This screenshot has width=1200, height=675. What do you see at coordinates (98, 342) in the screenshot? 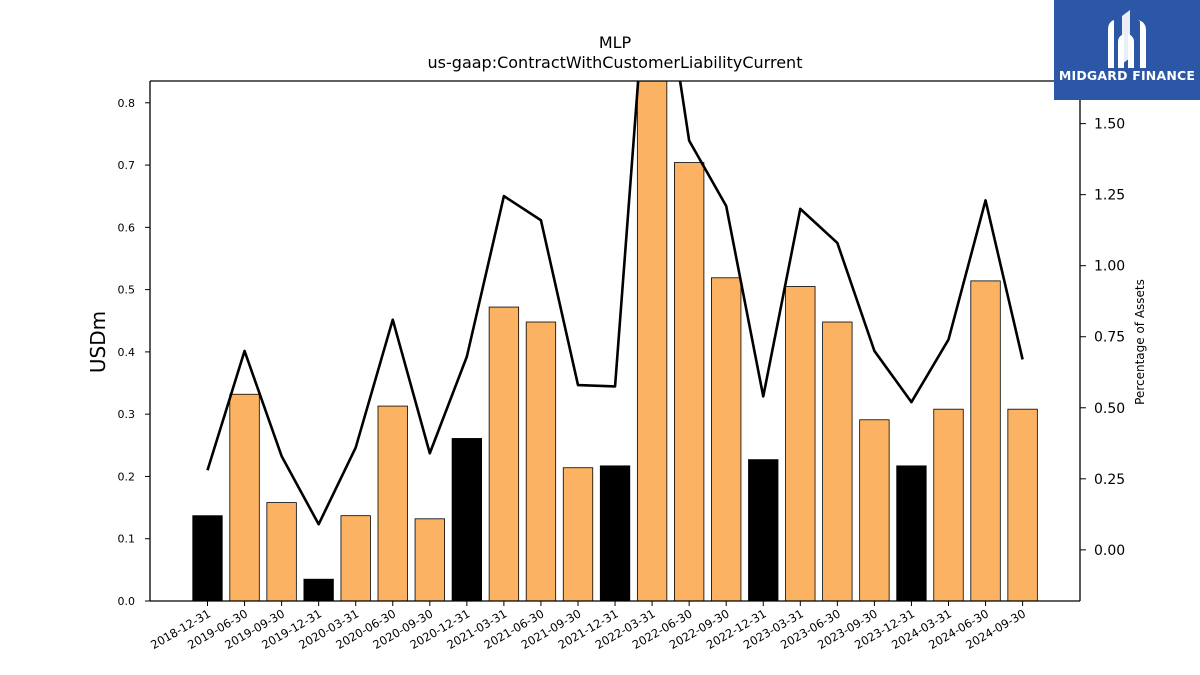
I see `y-axis-label: USDm` at bounding box center [98, 342].